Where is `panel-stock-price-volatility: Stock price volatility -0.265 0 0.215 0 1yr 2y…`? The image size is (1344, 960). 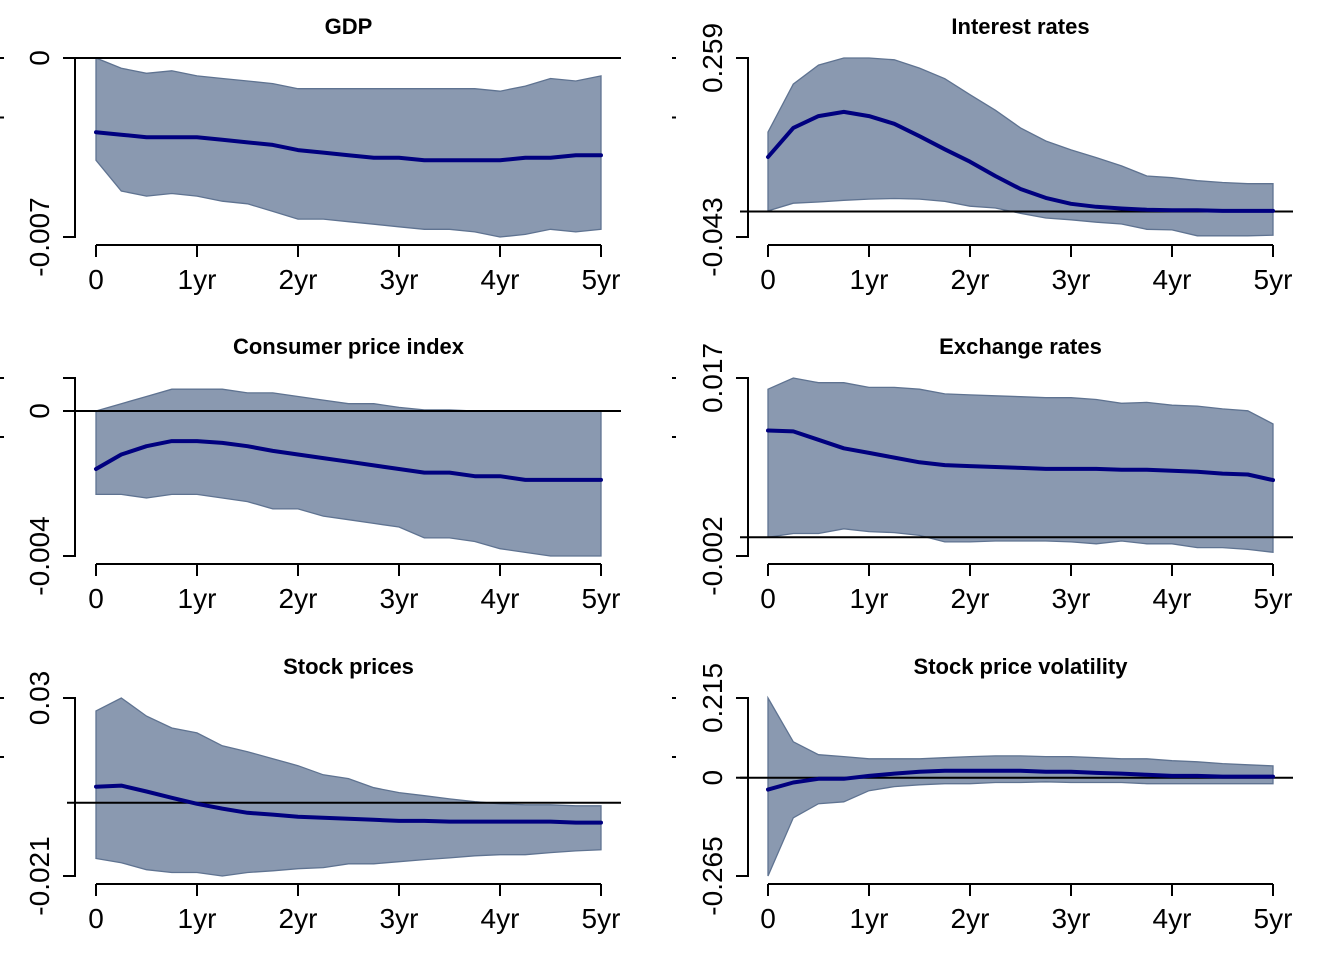 panel-stock-price-volatility: Stock price volatility -0.265 0 0.215 0 1yr 2y… is located at coordinates (982, 794).